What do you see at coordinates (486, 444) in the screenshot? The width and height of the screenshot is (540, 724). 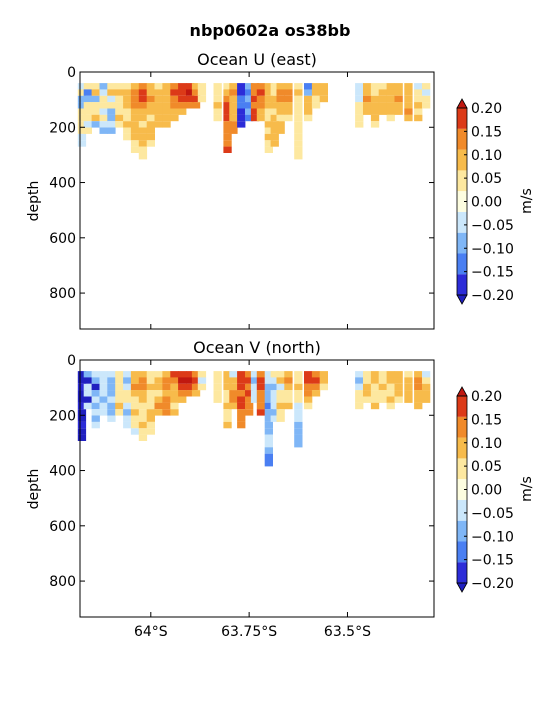 I see `colorbar-tick-label: 0.10` at bounding box center [486, 444].